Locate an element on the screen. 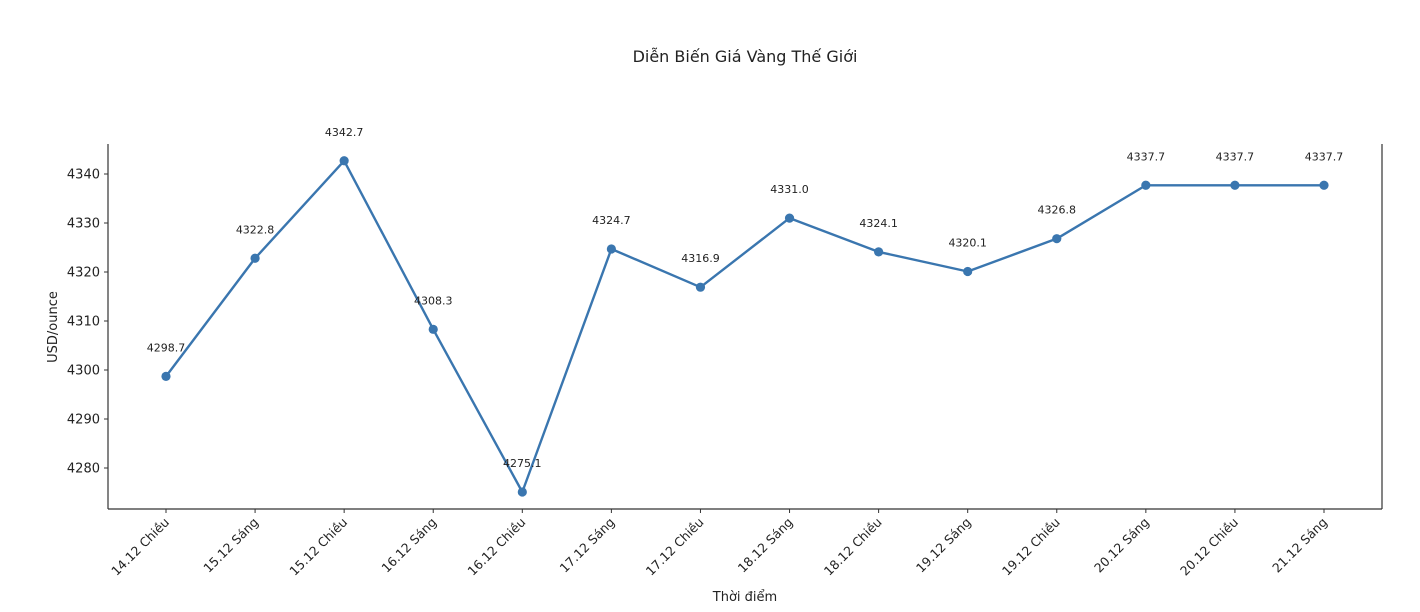 The width and height of the screenshot is (1420, 612). data-value-label: 4331.0 is located at coordinates (789, 189).